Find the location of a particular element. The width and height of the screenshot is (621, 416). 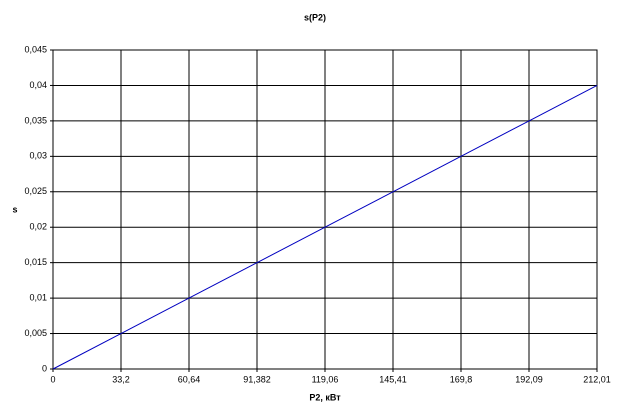

y-tick-label: 0,02 is located at coordinates (38, 227).